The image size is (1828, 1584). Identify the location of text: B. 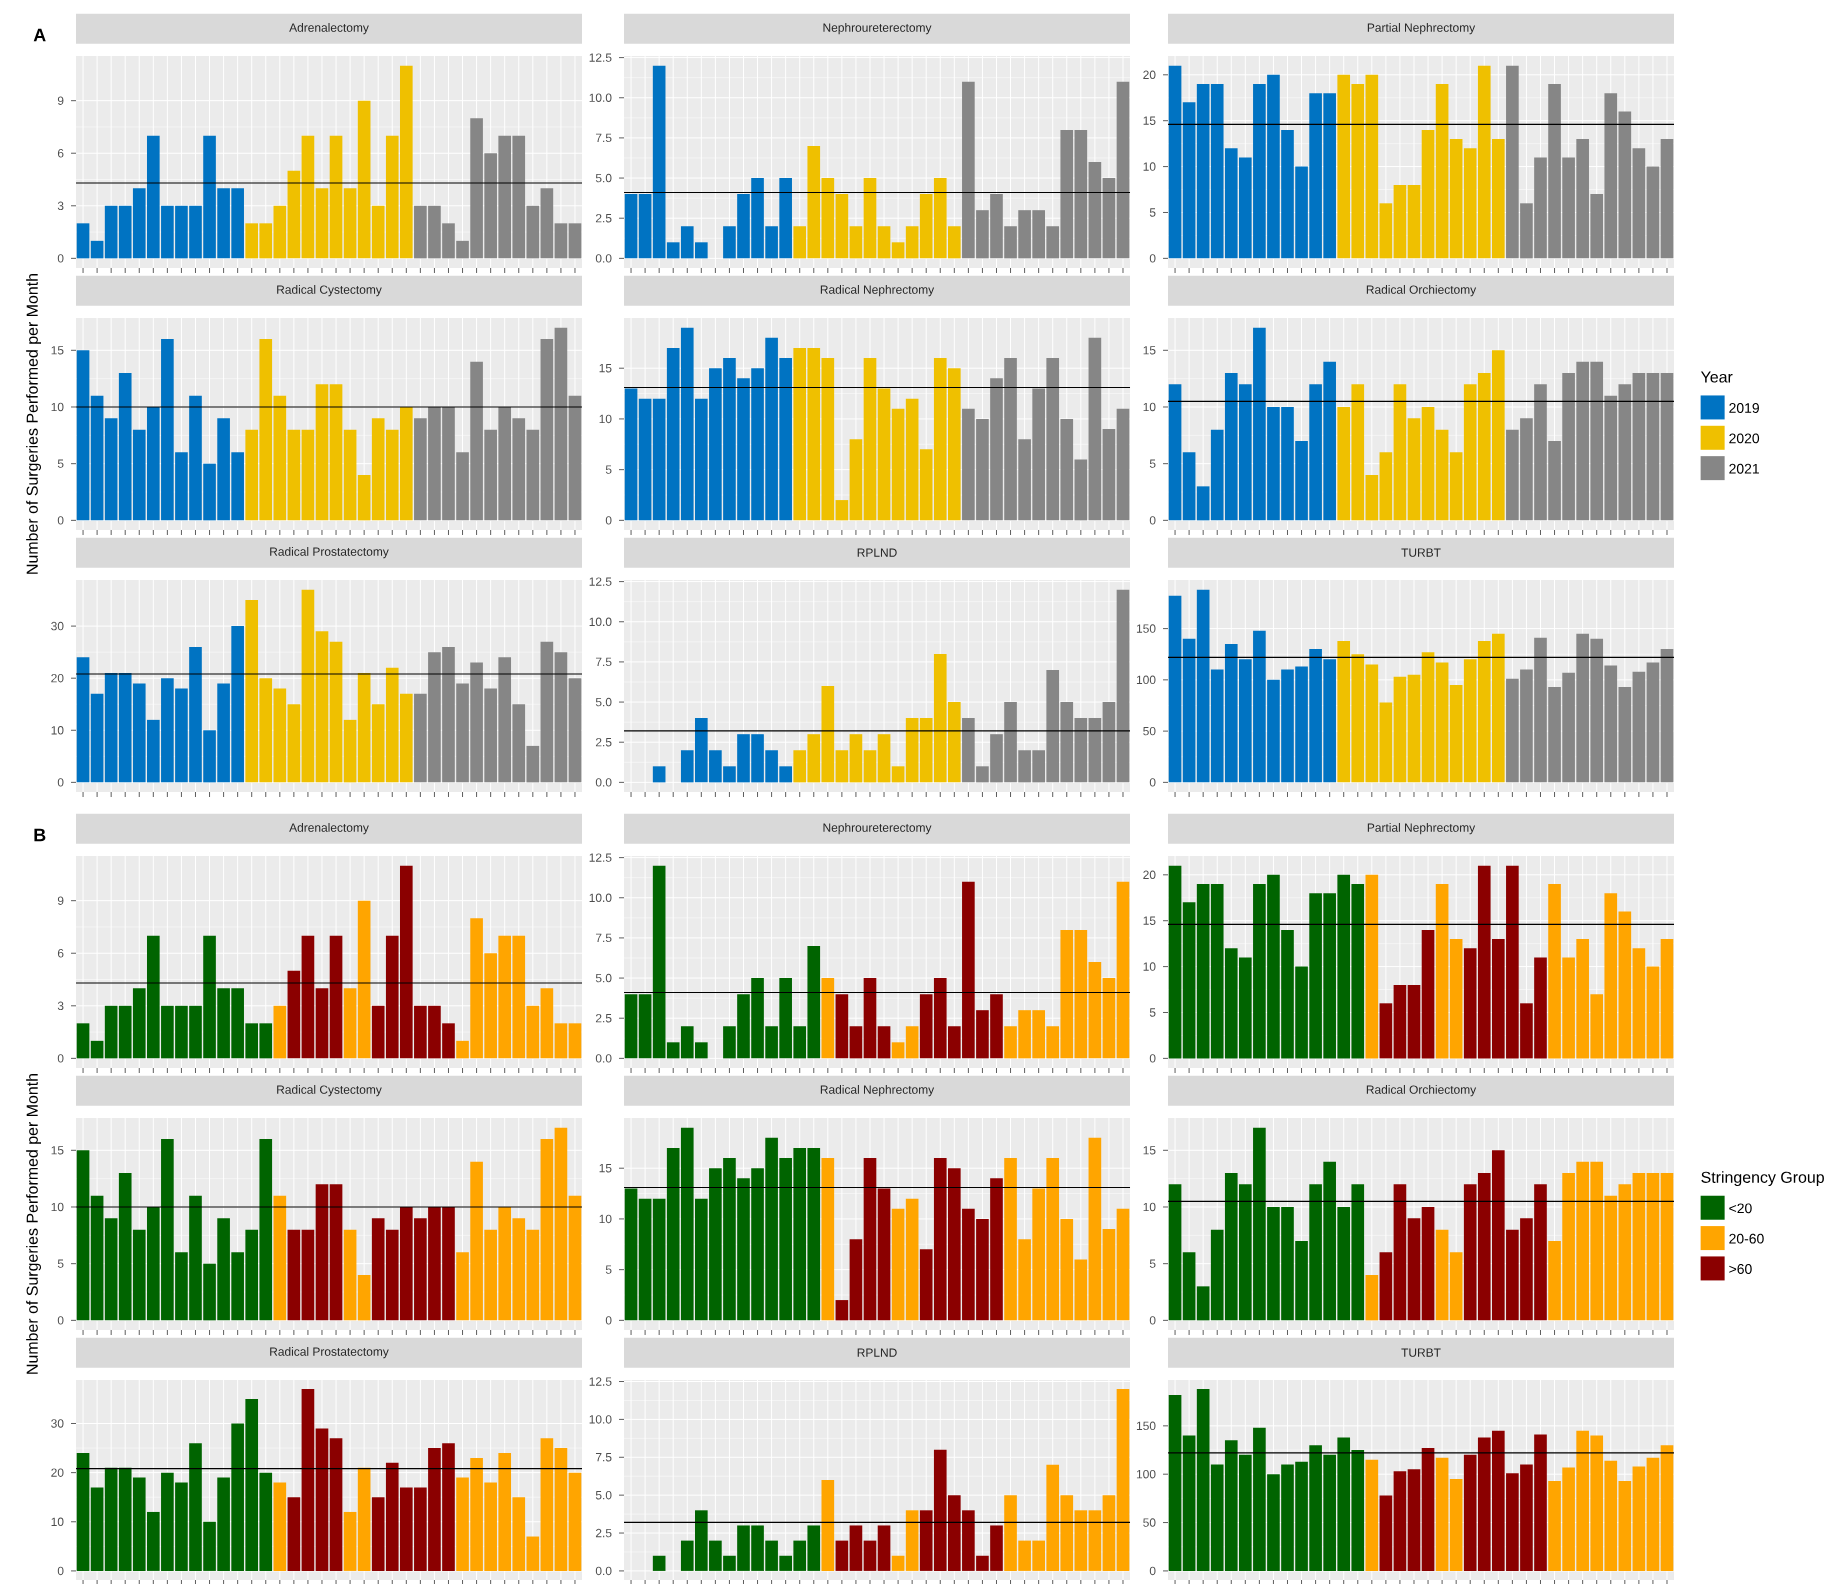
(40, 835).